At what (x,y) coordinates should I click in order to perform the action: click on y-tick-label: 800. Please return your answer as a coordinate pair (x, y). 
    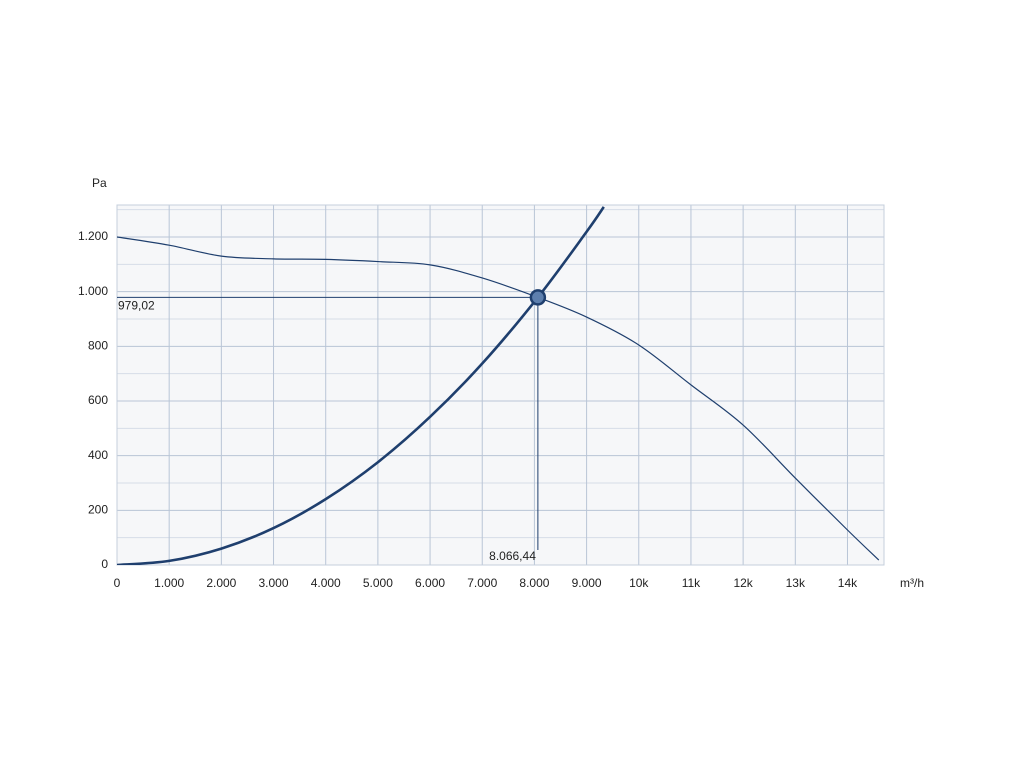
    Looking at the image, I should click on (98, 345).